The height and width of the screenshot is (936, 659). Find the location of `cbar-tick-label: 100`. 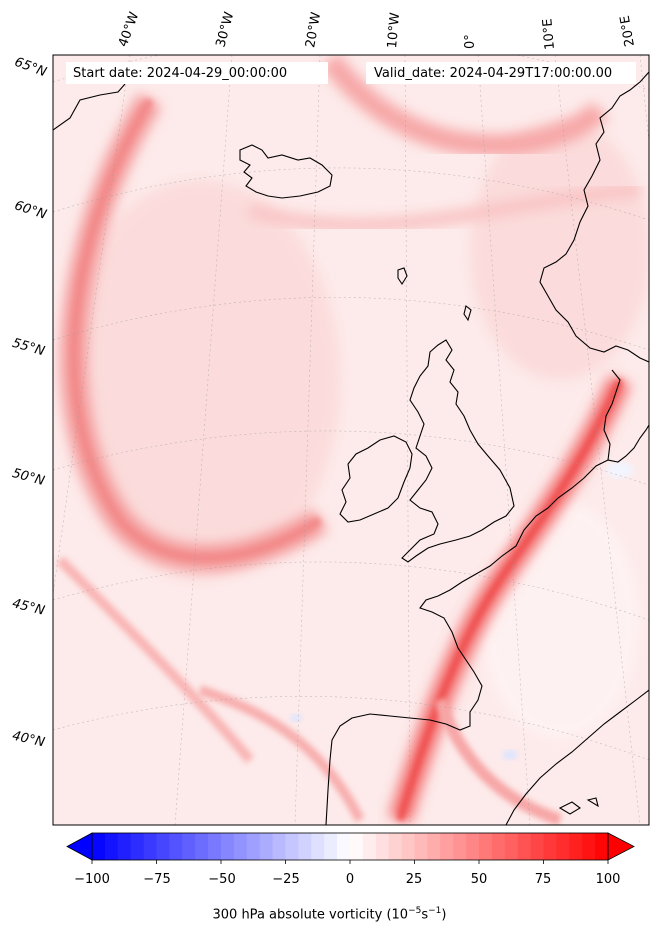

cbar-tick-label: 100 is located at coordinates (608, 879).